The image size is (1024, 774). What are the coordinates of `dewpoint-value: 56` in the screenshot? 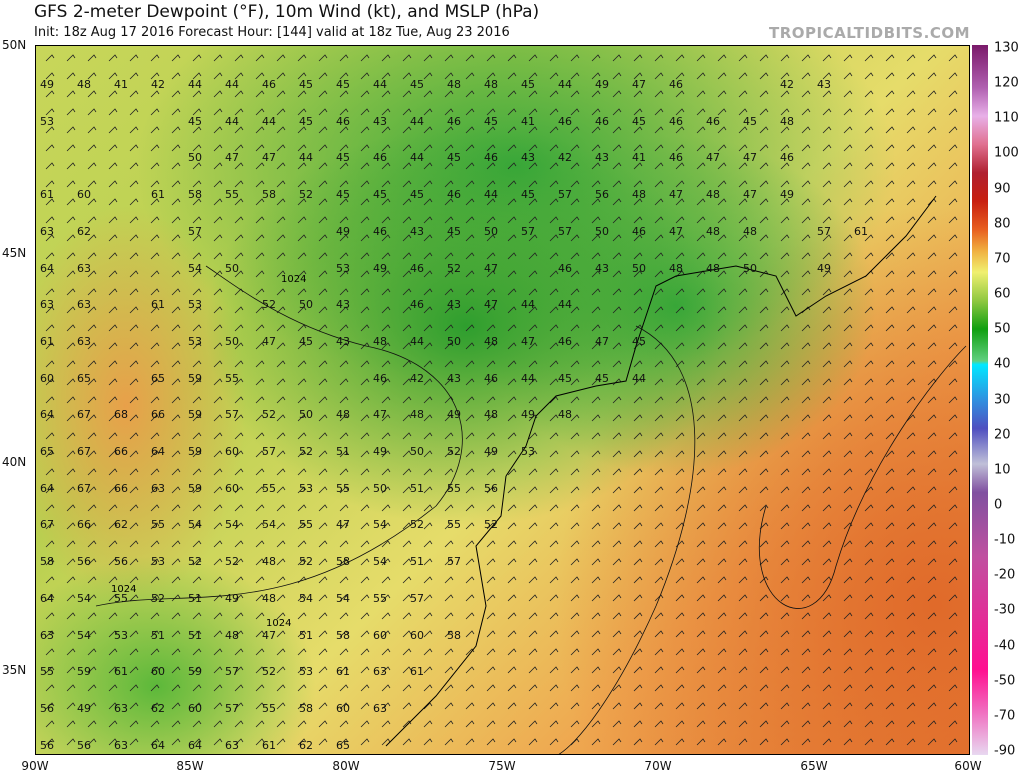 It's located at (491, 488).